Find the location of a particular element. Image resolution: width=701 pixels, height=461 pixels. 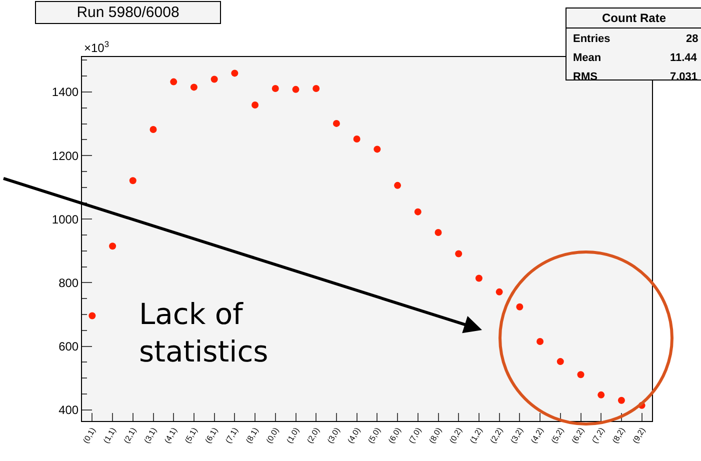

y-tick-label: 400 is located at coordinates (68, 410).